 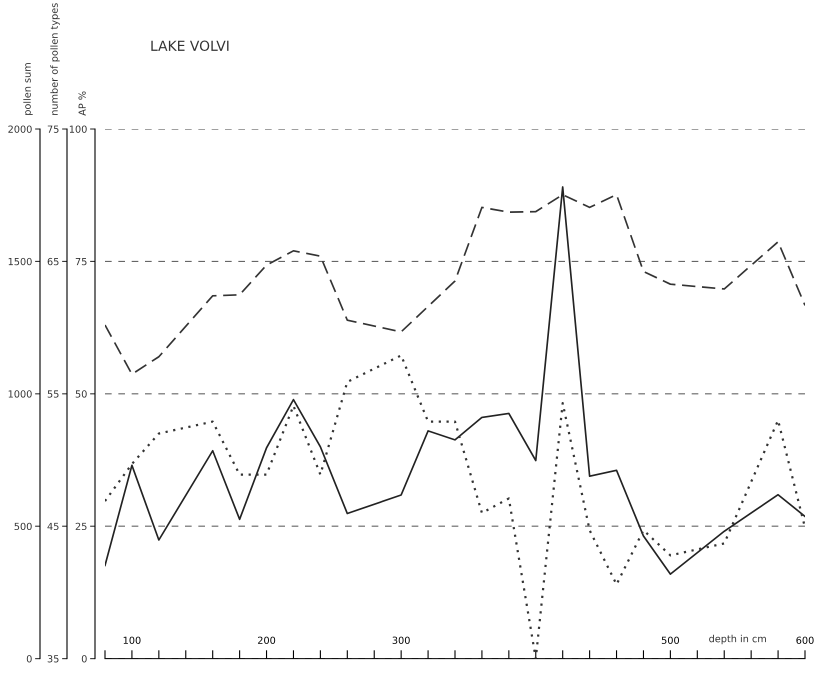 What do you see at coordinates (29, 658) in the screenshot?
I see `y-tick-label: 0` at bounding box center [29, 658].